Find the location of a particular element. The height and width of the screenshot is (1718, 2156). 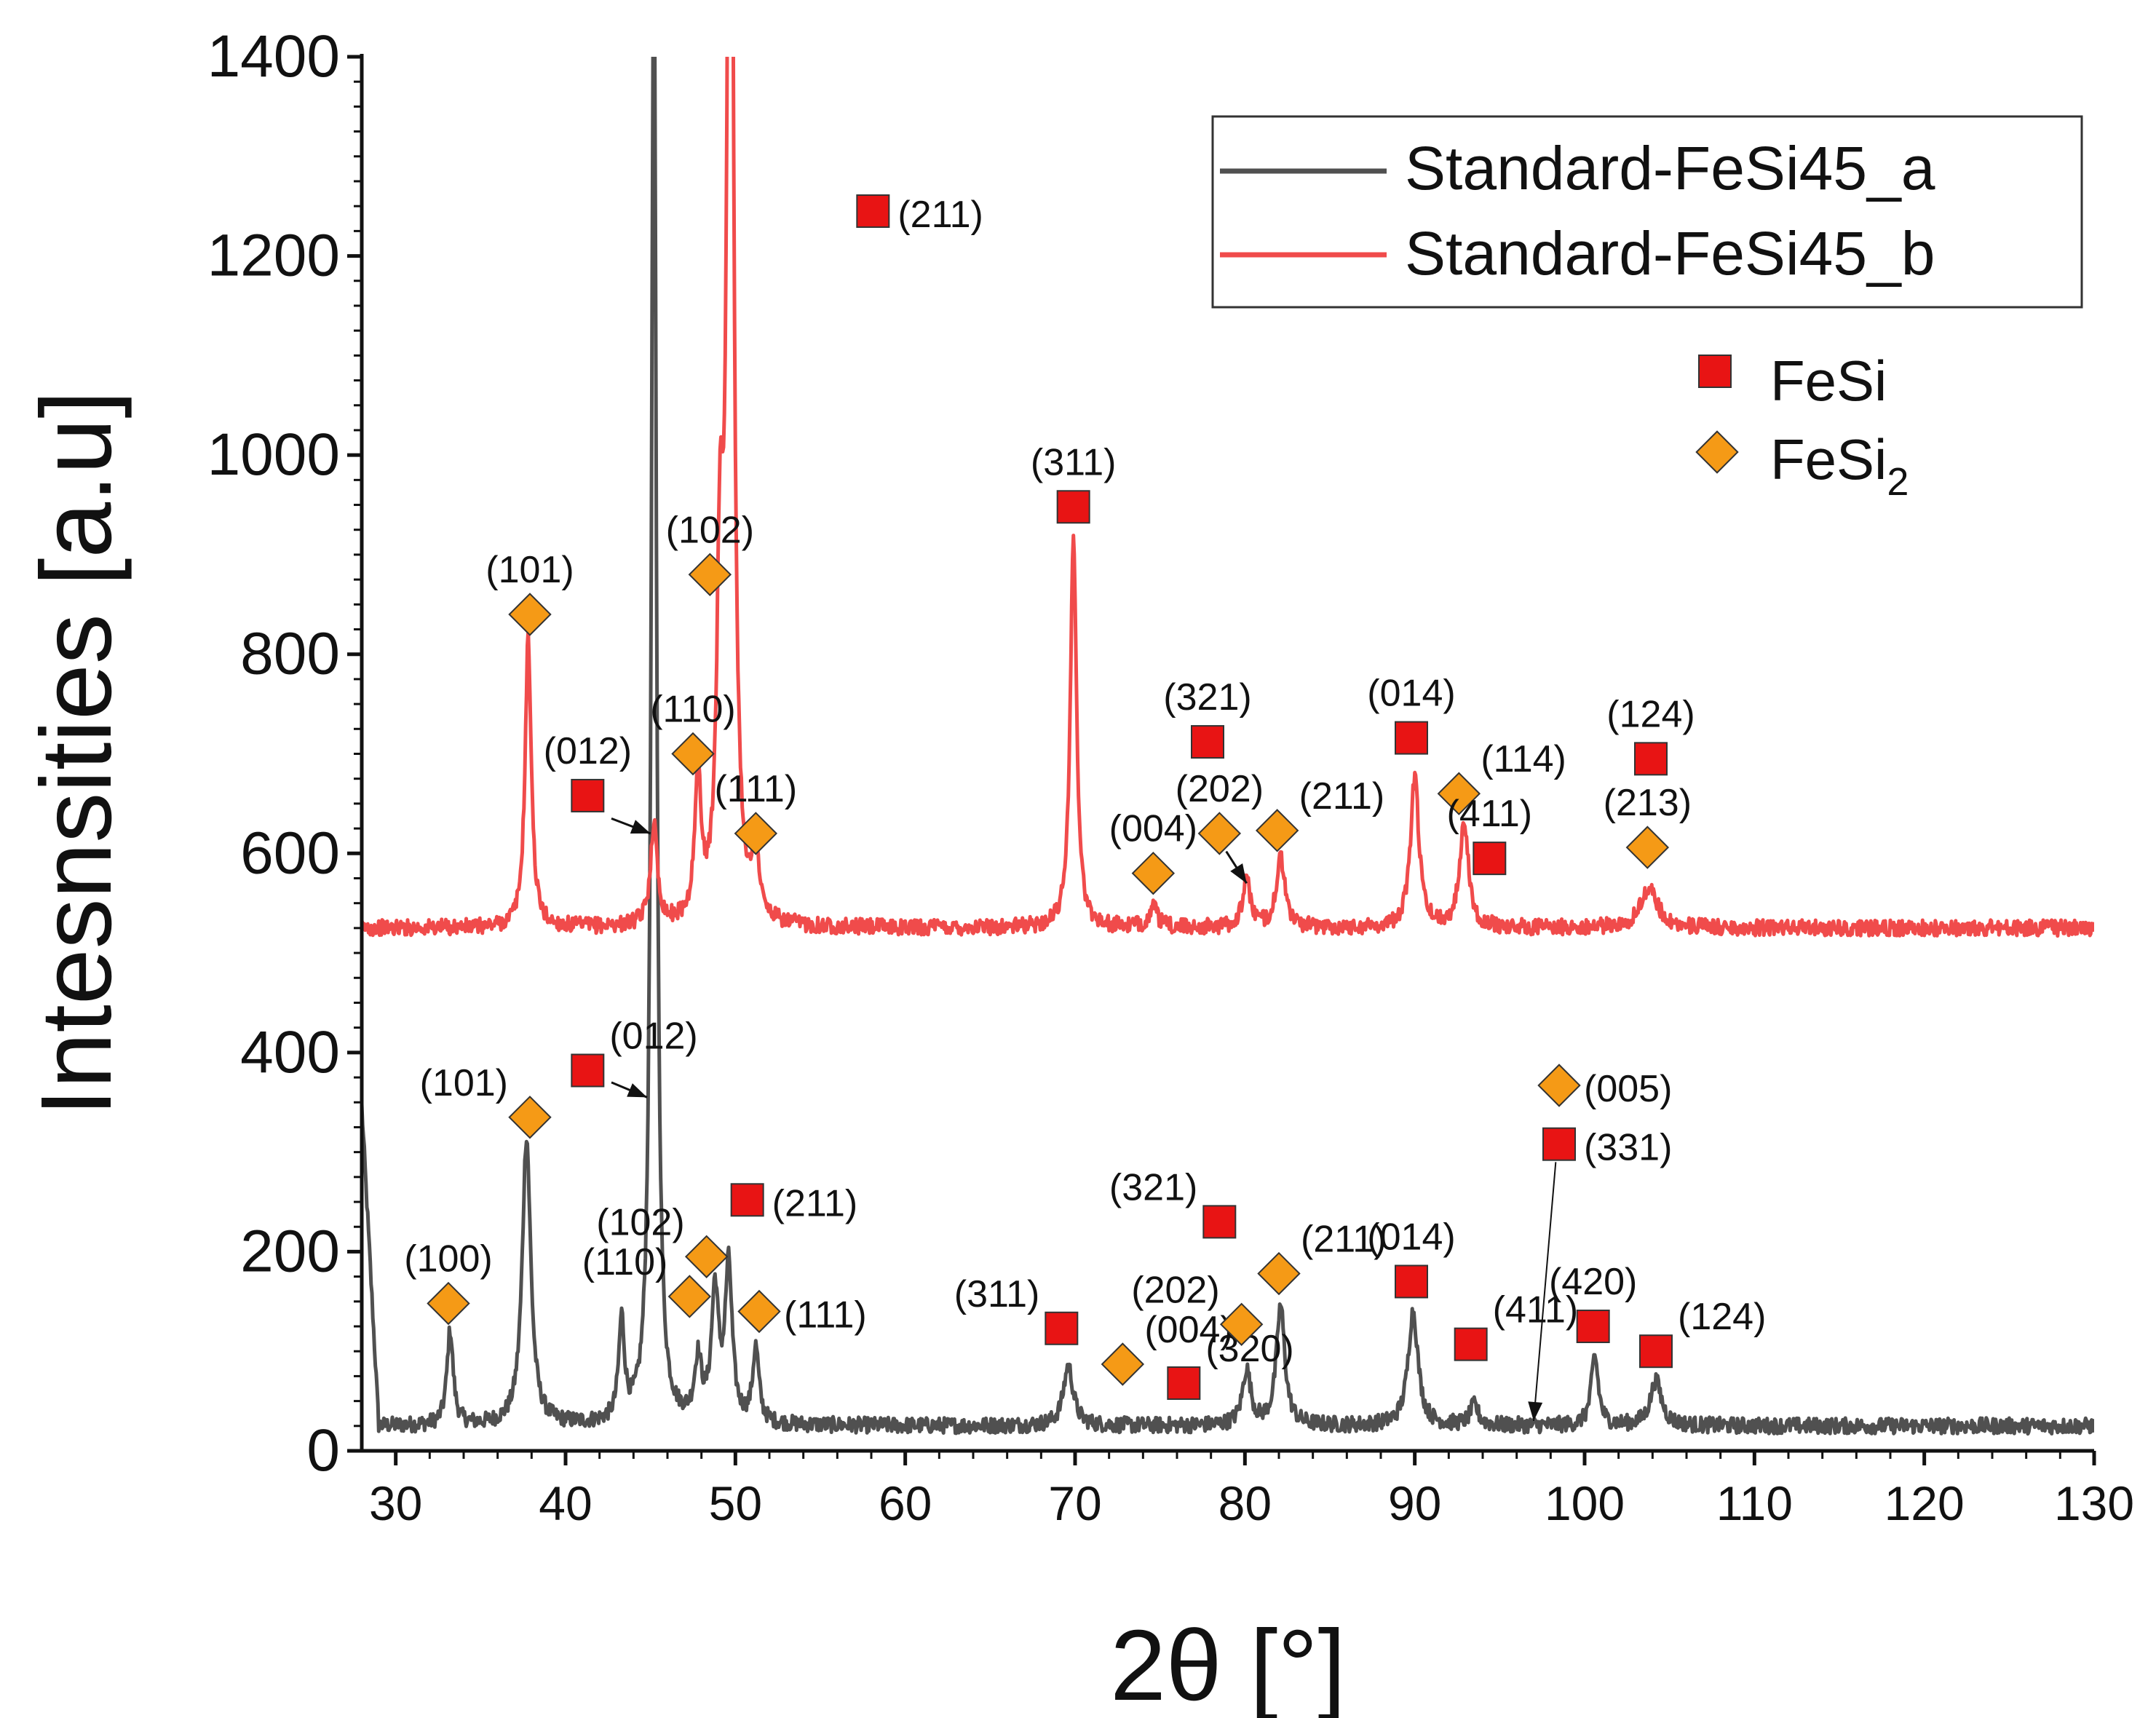

y-axis-title: Intesnsities [a.u] is located at coordinates (76, 753).